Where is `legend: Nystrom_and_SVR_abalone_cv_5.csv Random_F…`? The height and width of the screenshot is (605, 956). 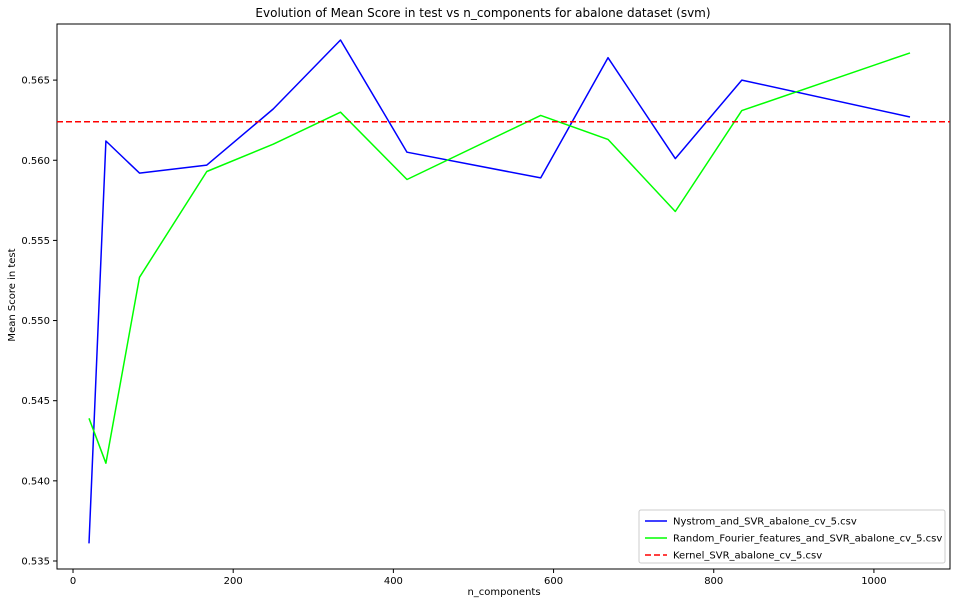 legend: Nystrom_and_SVR_abalone_cv_5.csv Random_F… is located at coordinates (792, 536).